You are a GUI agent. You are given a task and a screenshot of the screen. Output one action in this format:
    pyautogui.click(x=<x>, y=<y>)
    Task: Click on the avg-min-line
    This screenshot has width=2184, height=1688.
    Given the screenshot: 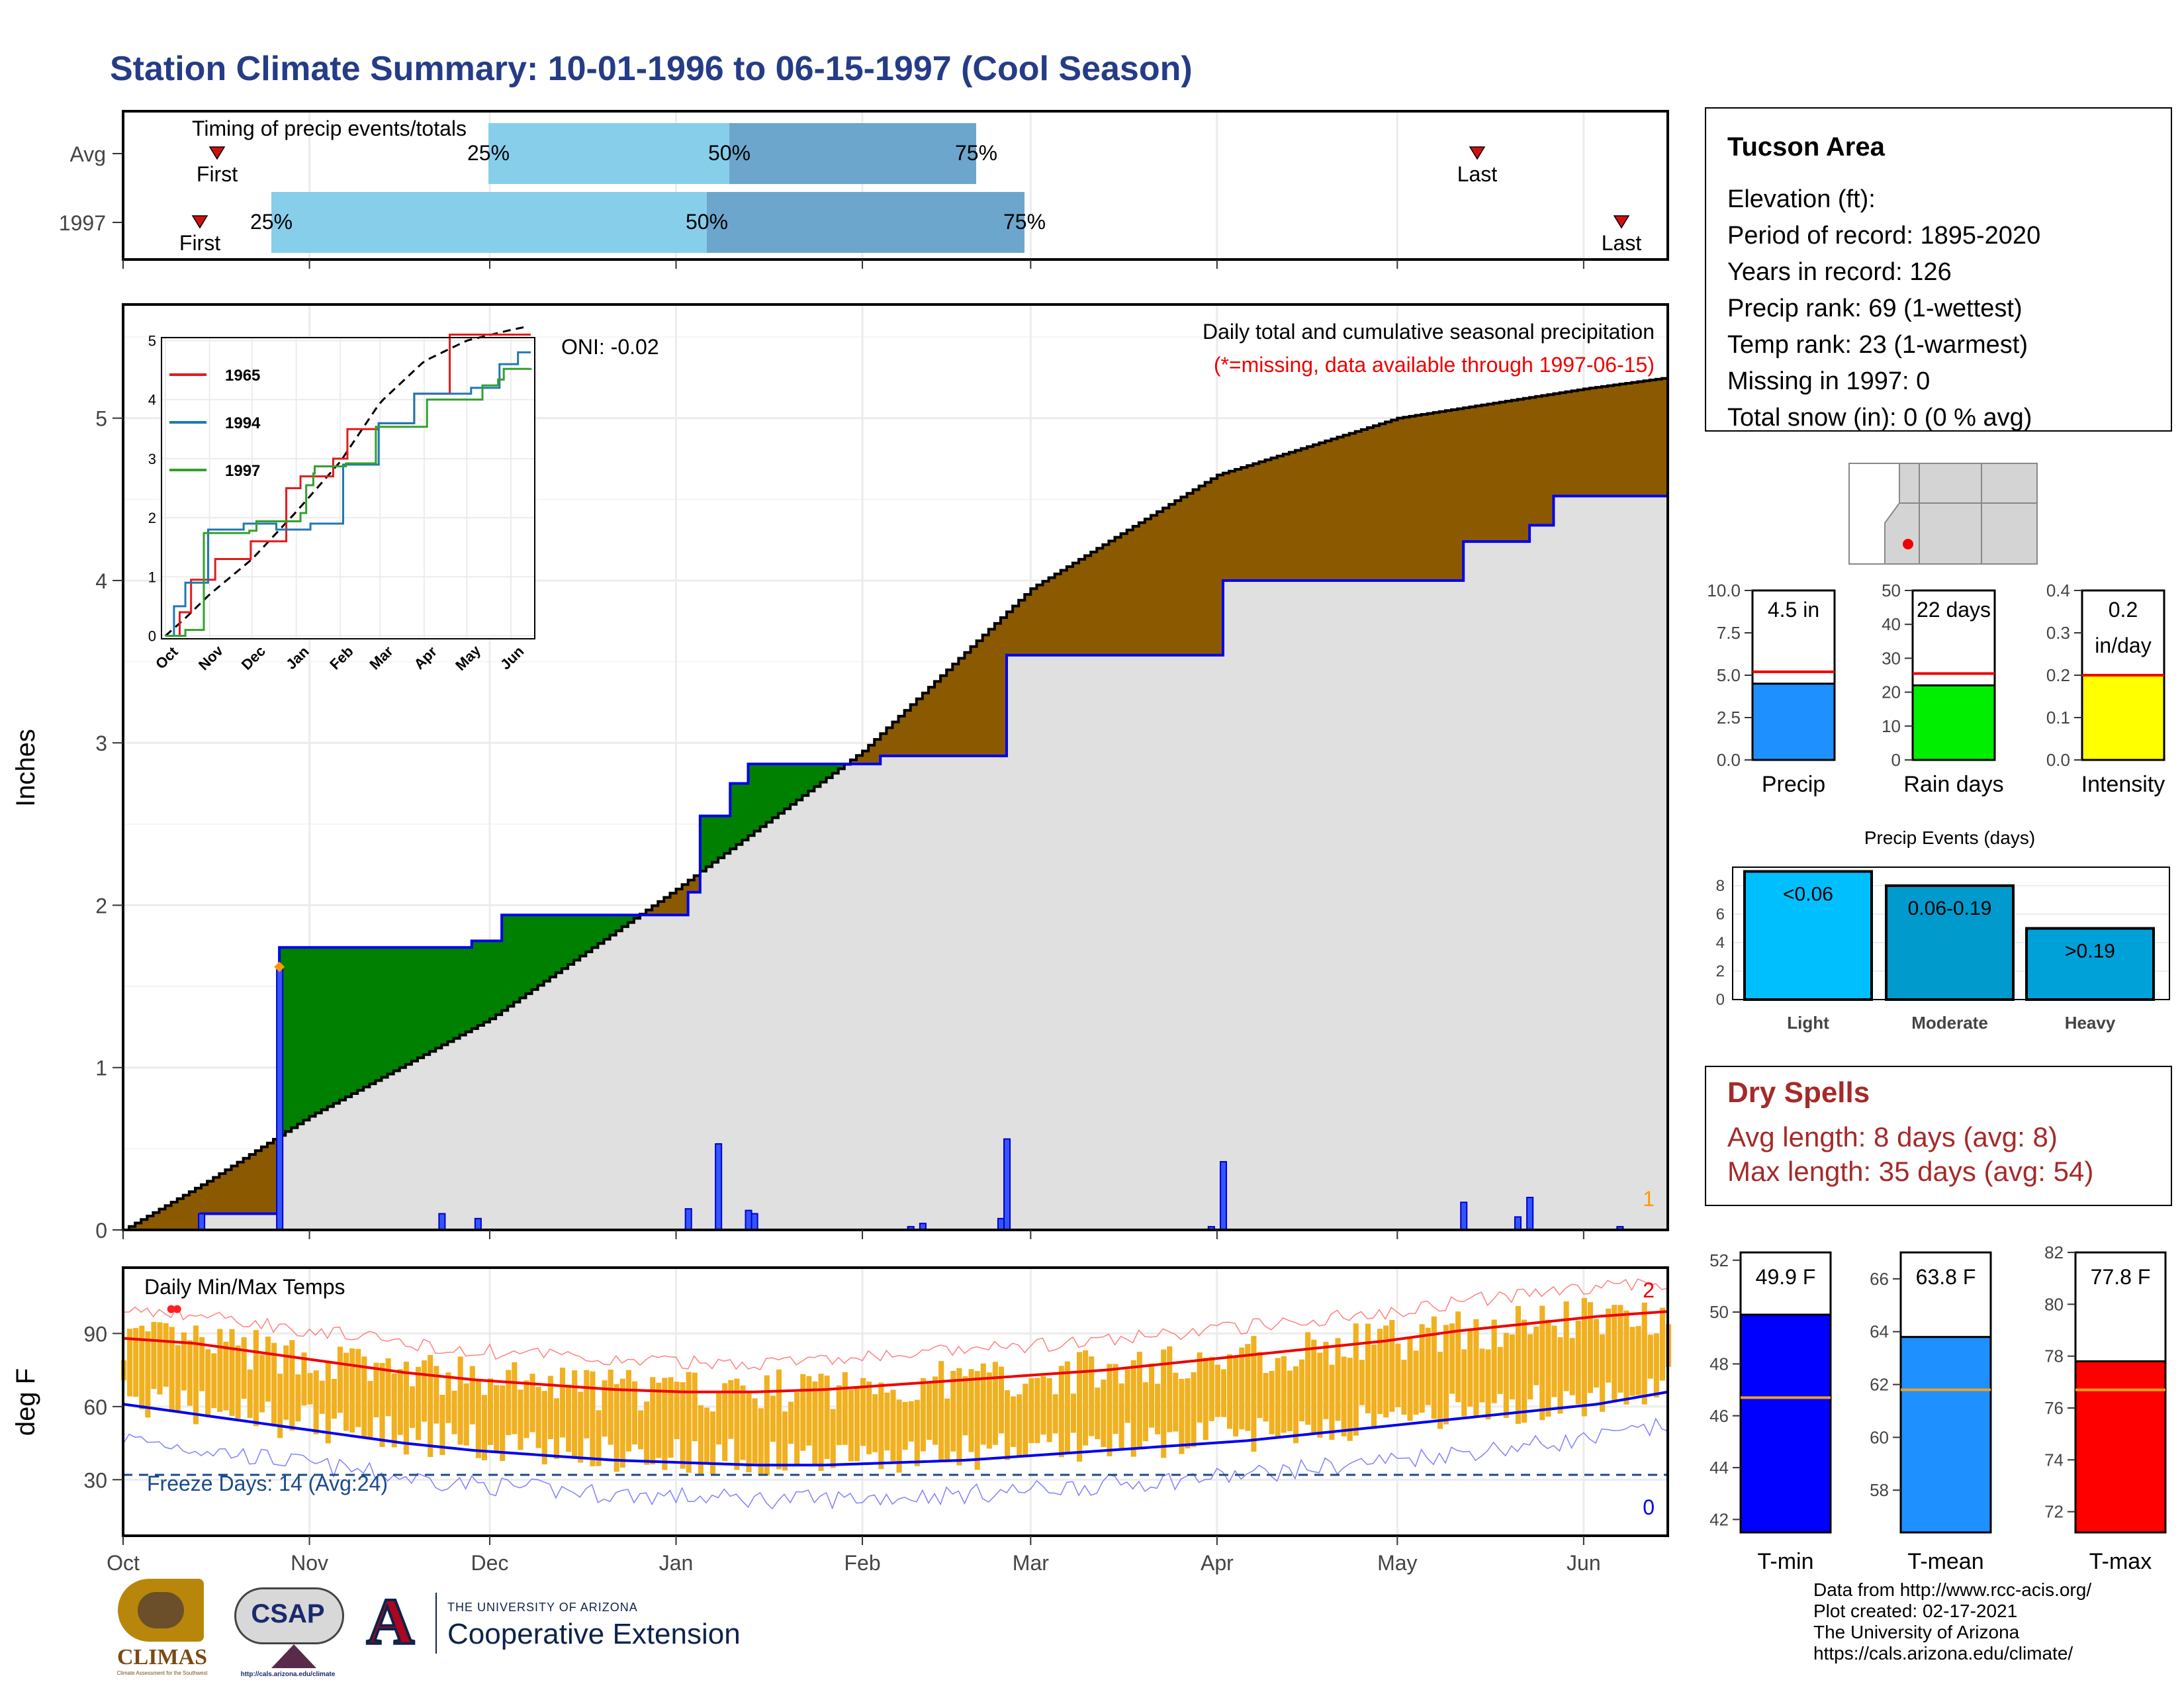 What is the action you would take?
    pyautogui.click(x=895, y=1428)
    